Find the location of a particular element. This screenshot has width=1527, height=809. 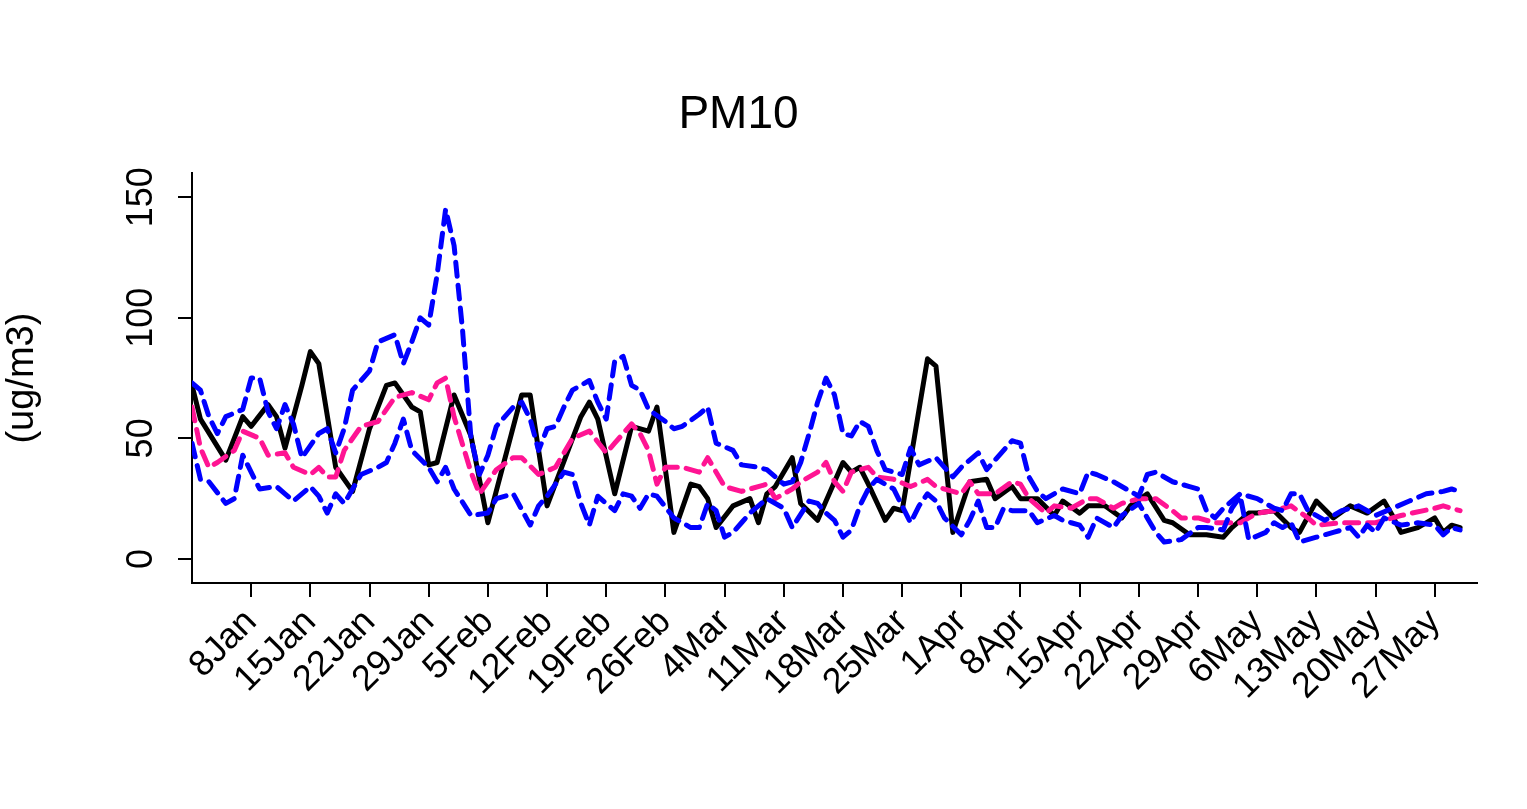

y-tick-label: 50 is located at coordinates (139, 438).